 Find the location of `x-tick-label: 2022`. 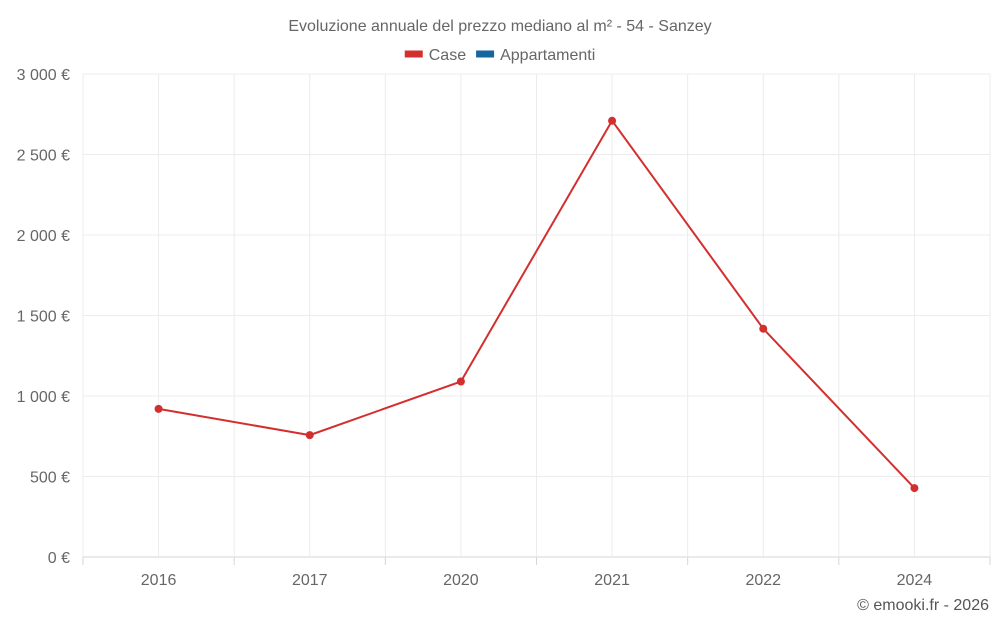

x-tick-label: 2022 is located at coordinates (763, 580).